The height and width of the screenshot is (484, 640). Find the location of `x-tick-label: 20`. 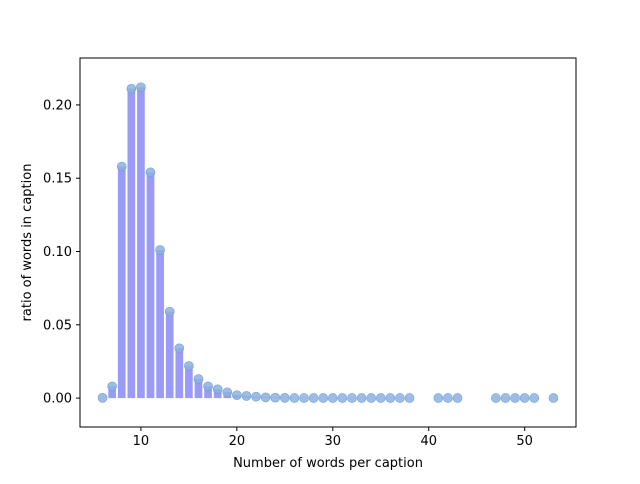

x-tick-label: 20 is located at coordinates (237, 441).